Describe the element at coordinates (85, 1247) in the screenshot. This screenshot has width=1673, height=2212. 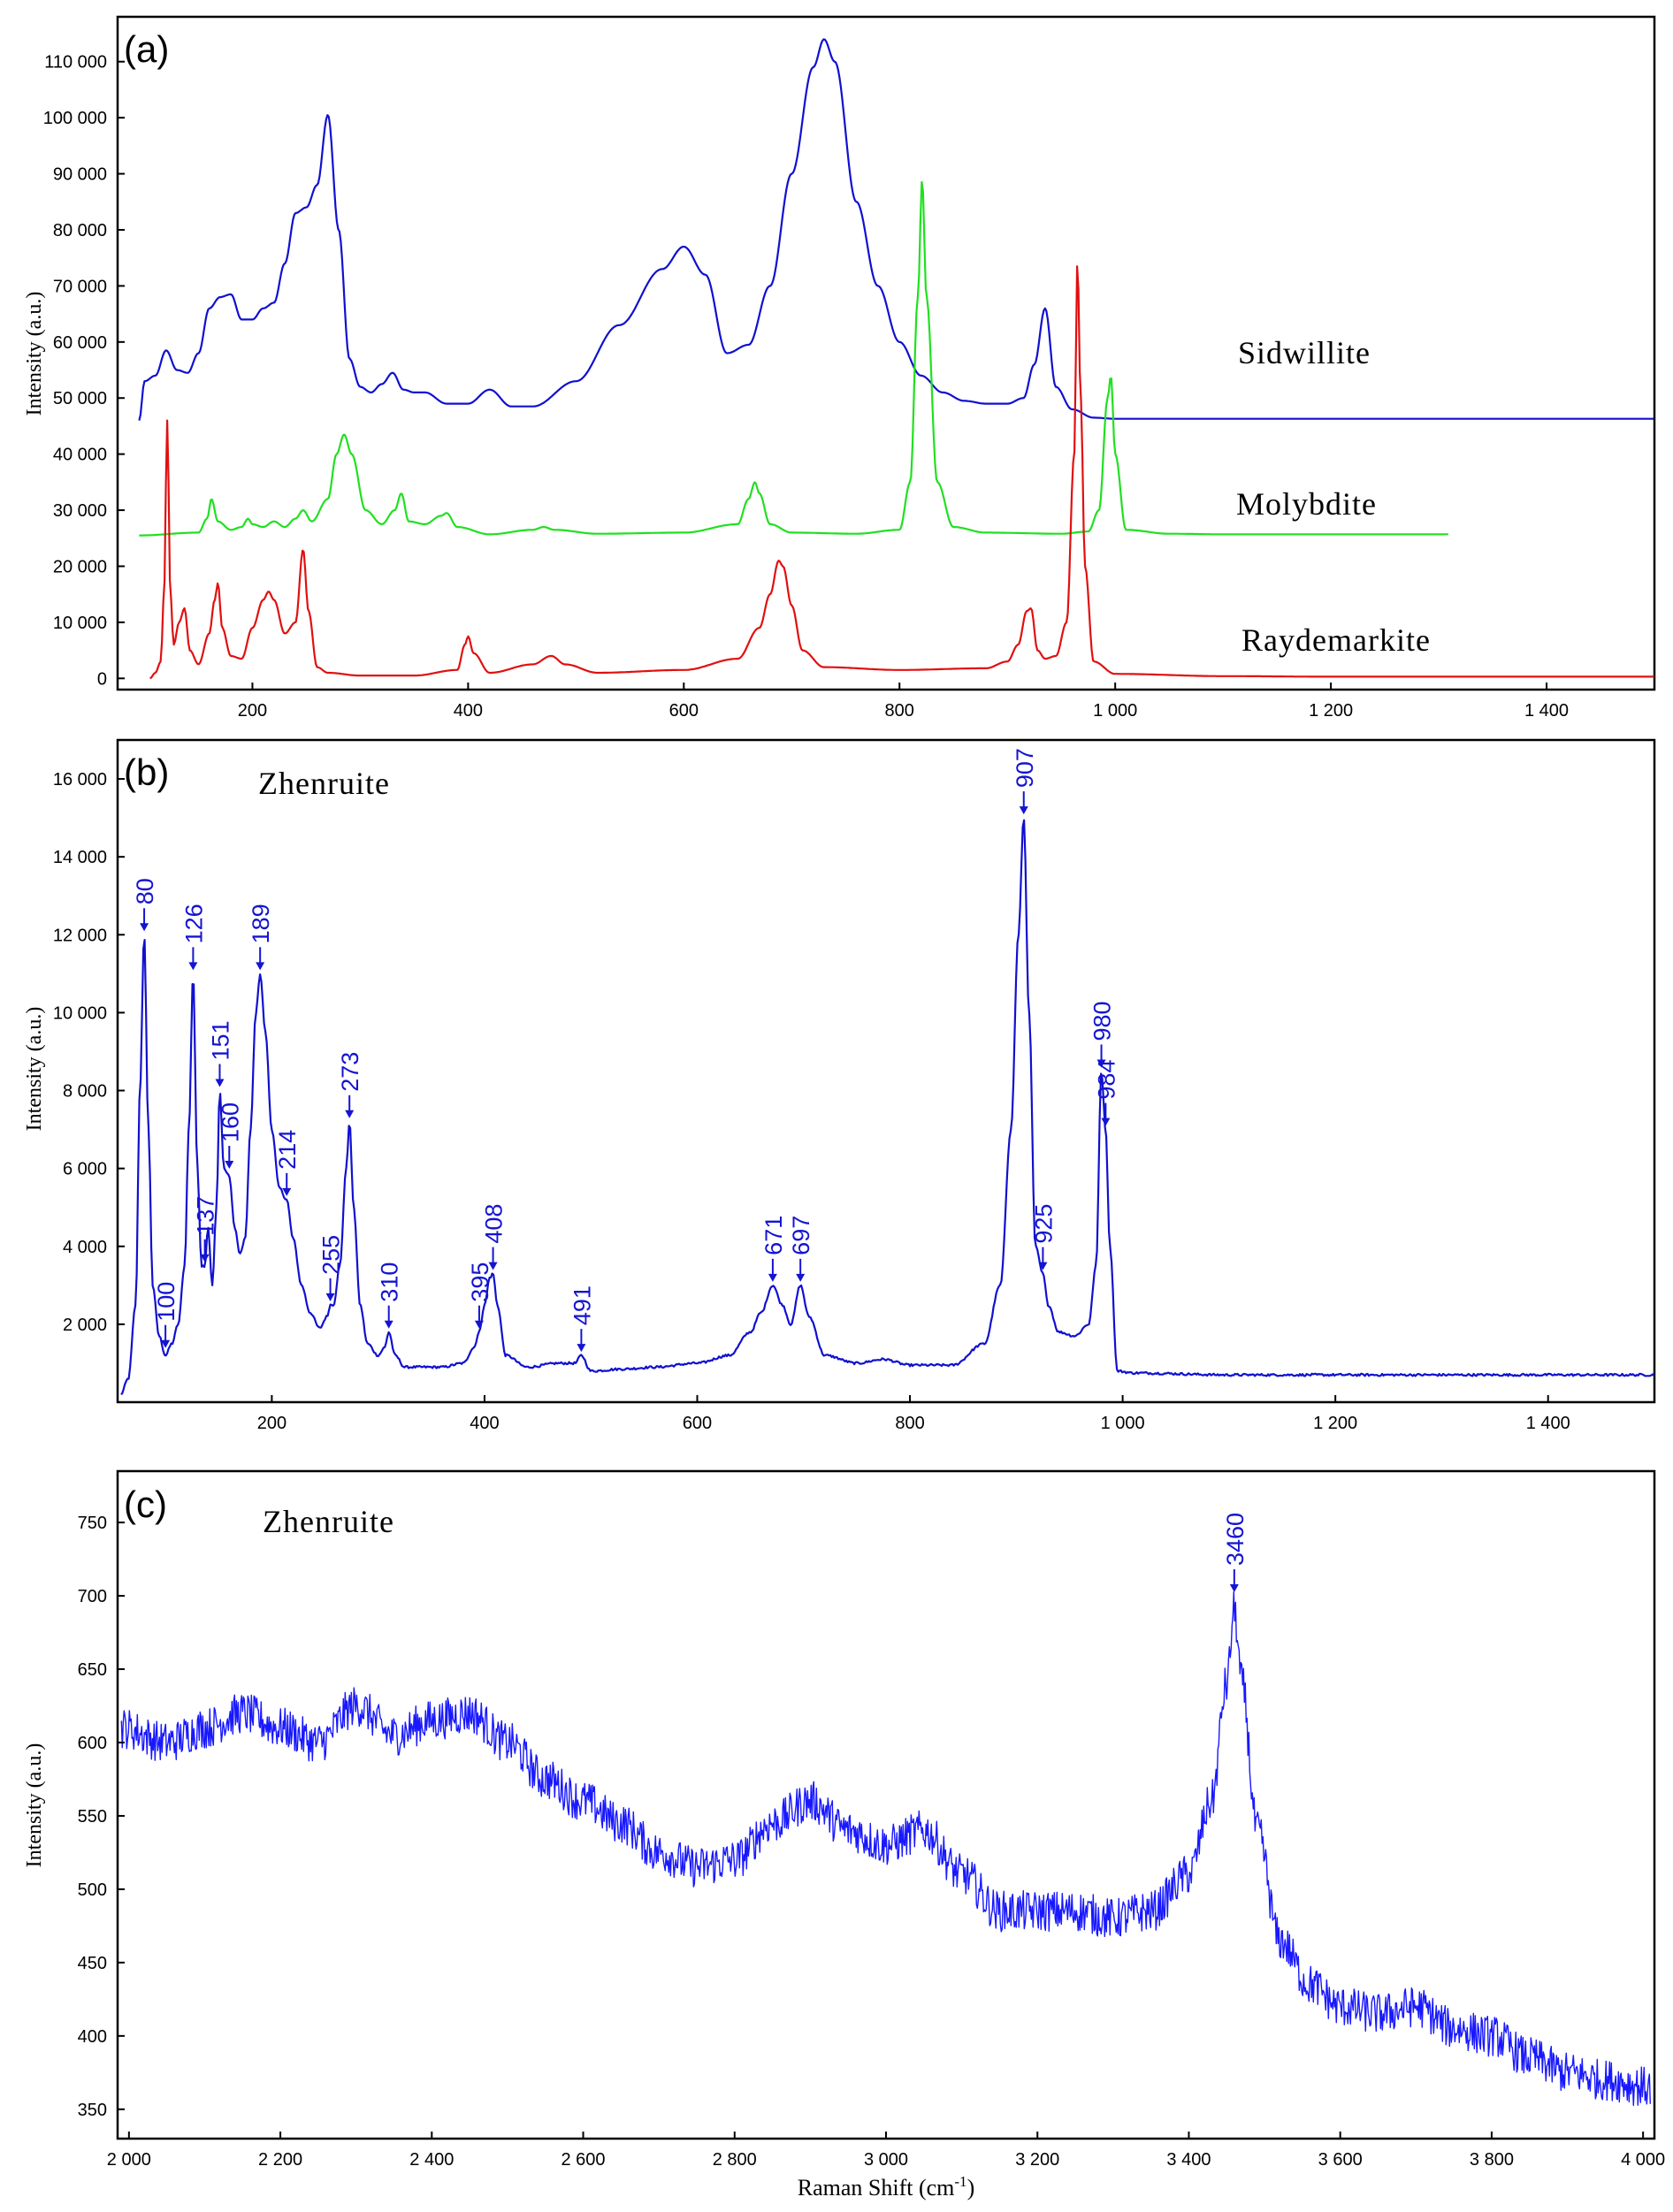
I see `panel-b-ytick-label: 4 000` at that location.